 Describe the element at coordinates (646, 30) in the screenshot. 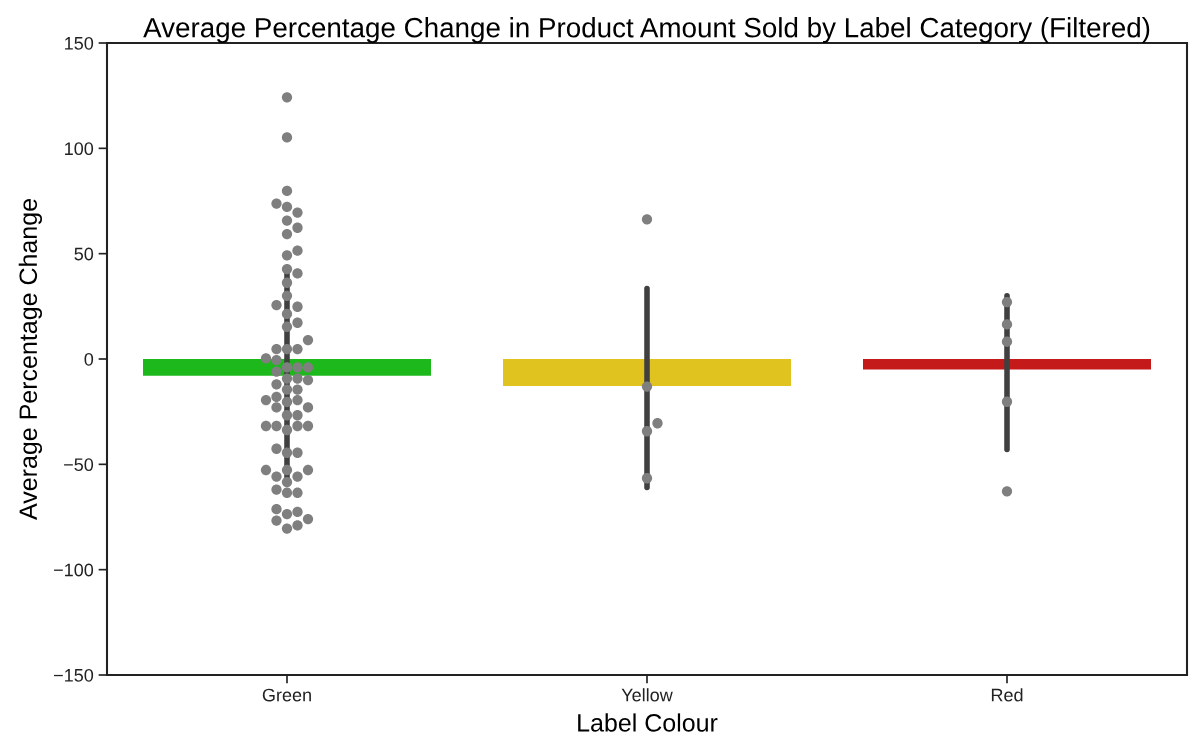

I see `chart-title: Average Percentage Change in Product Amount Sold by Label Category (Filtered)` at that location.